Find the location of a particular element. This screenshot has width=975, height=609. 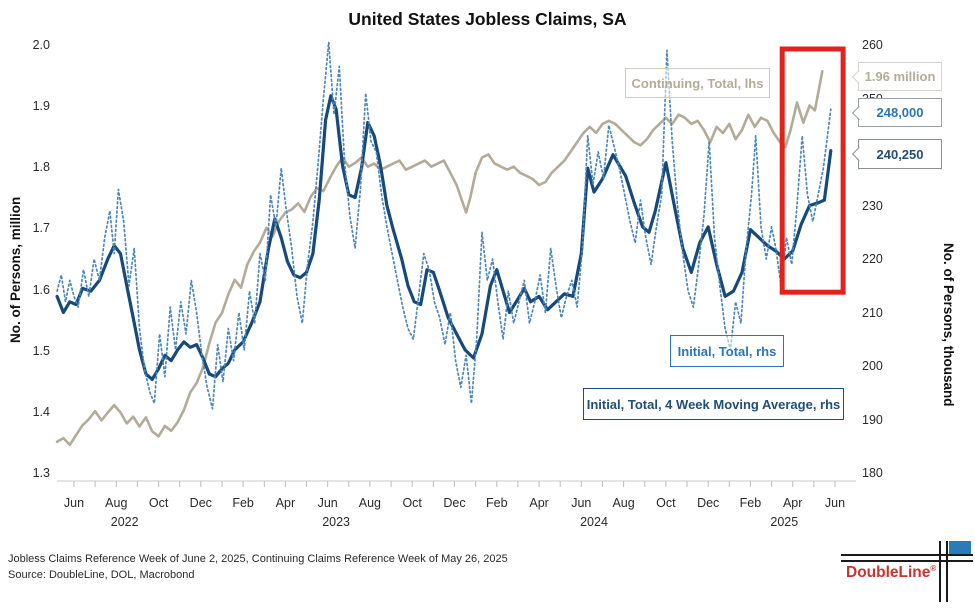

left-axis-tick-label: 1.8 is located at coordinates (41, 167).